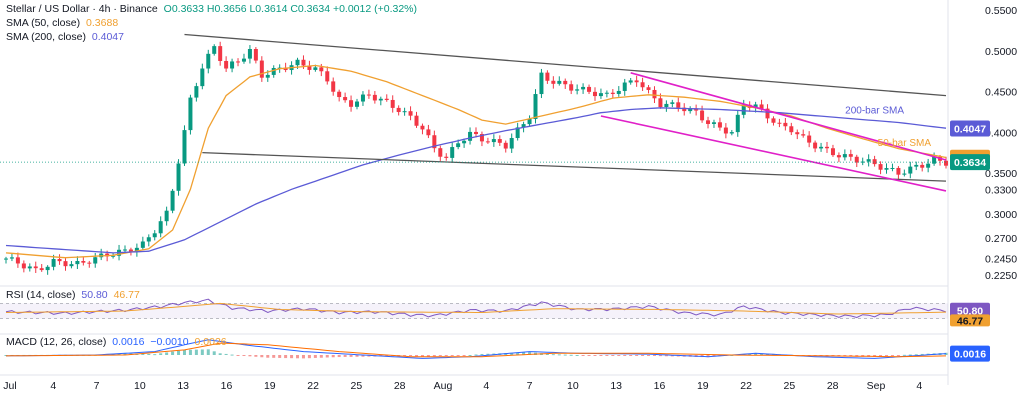 Image resolution: width=1024 pixels, height=408 pixels. I want to click on sma50-value: 0.3688, so click(102, 23).